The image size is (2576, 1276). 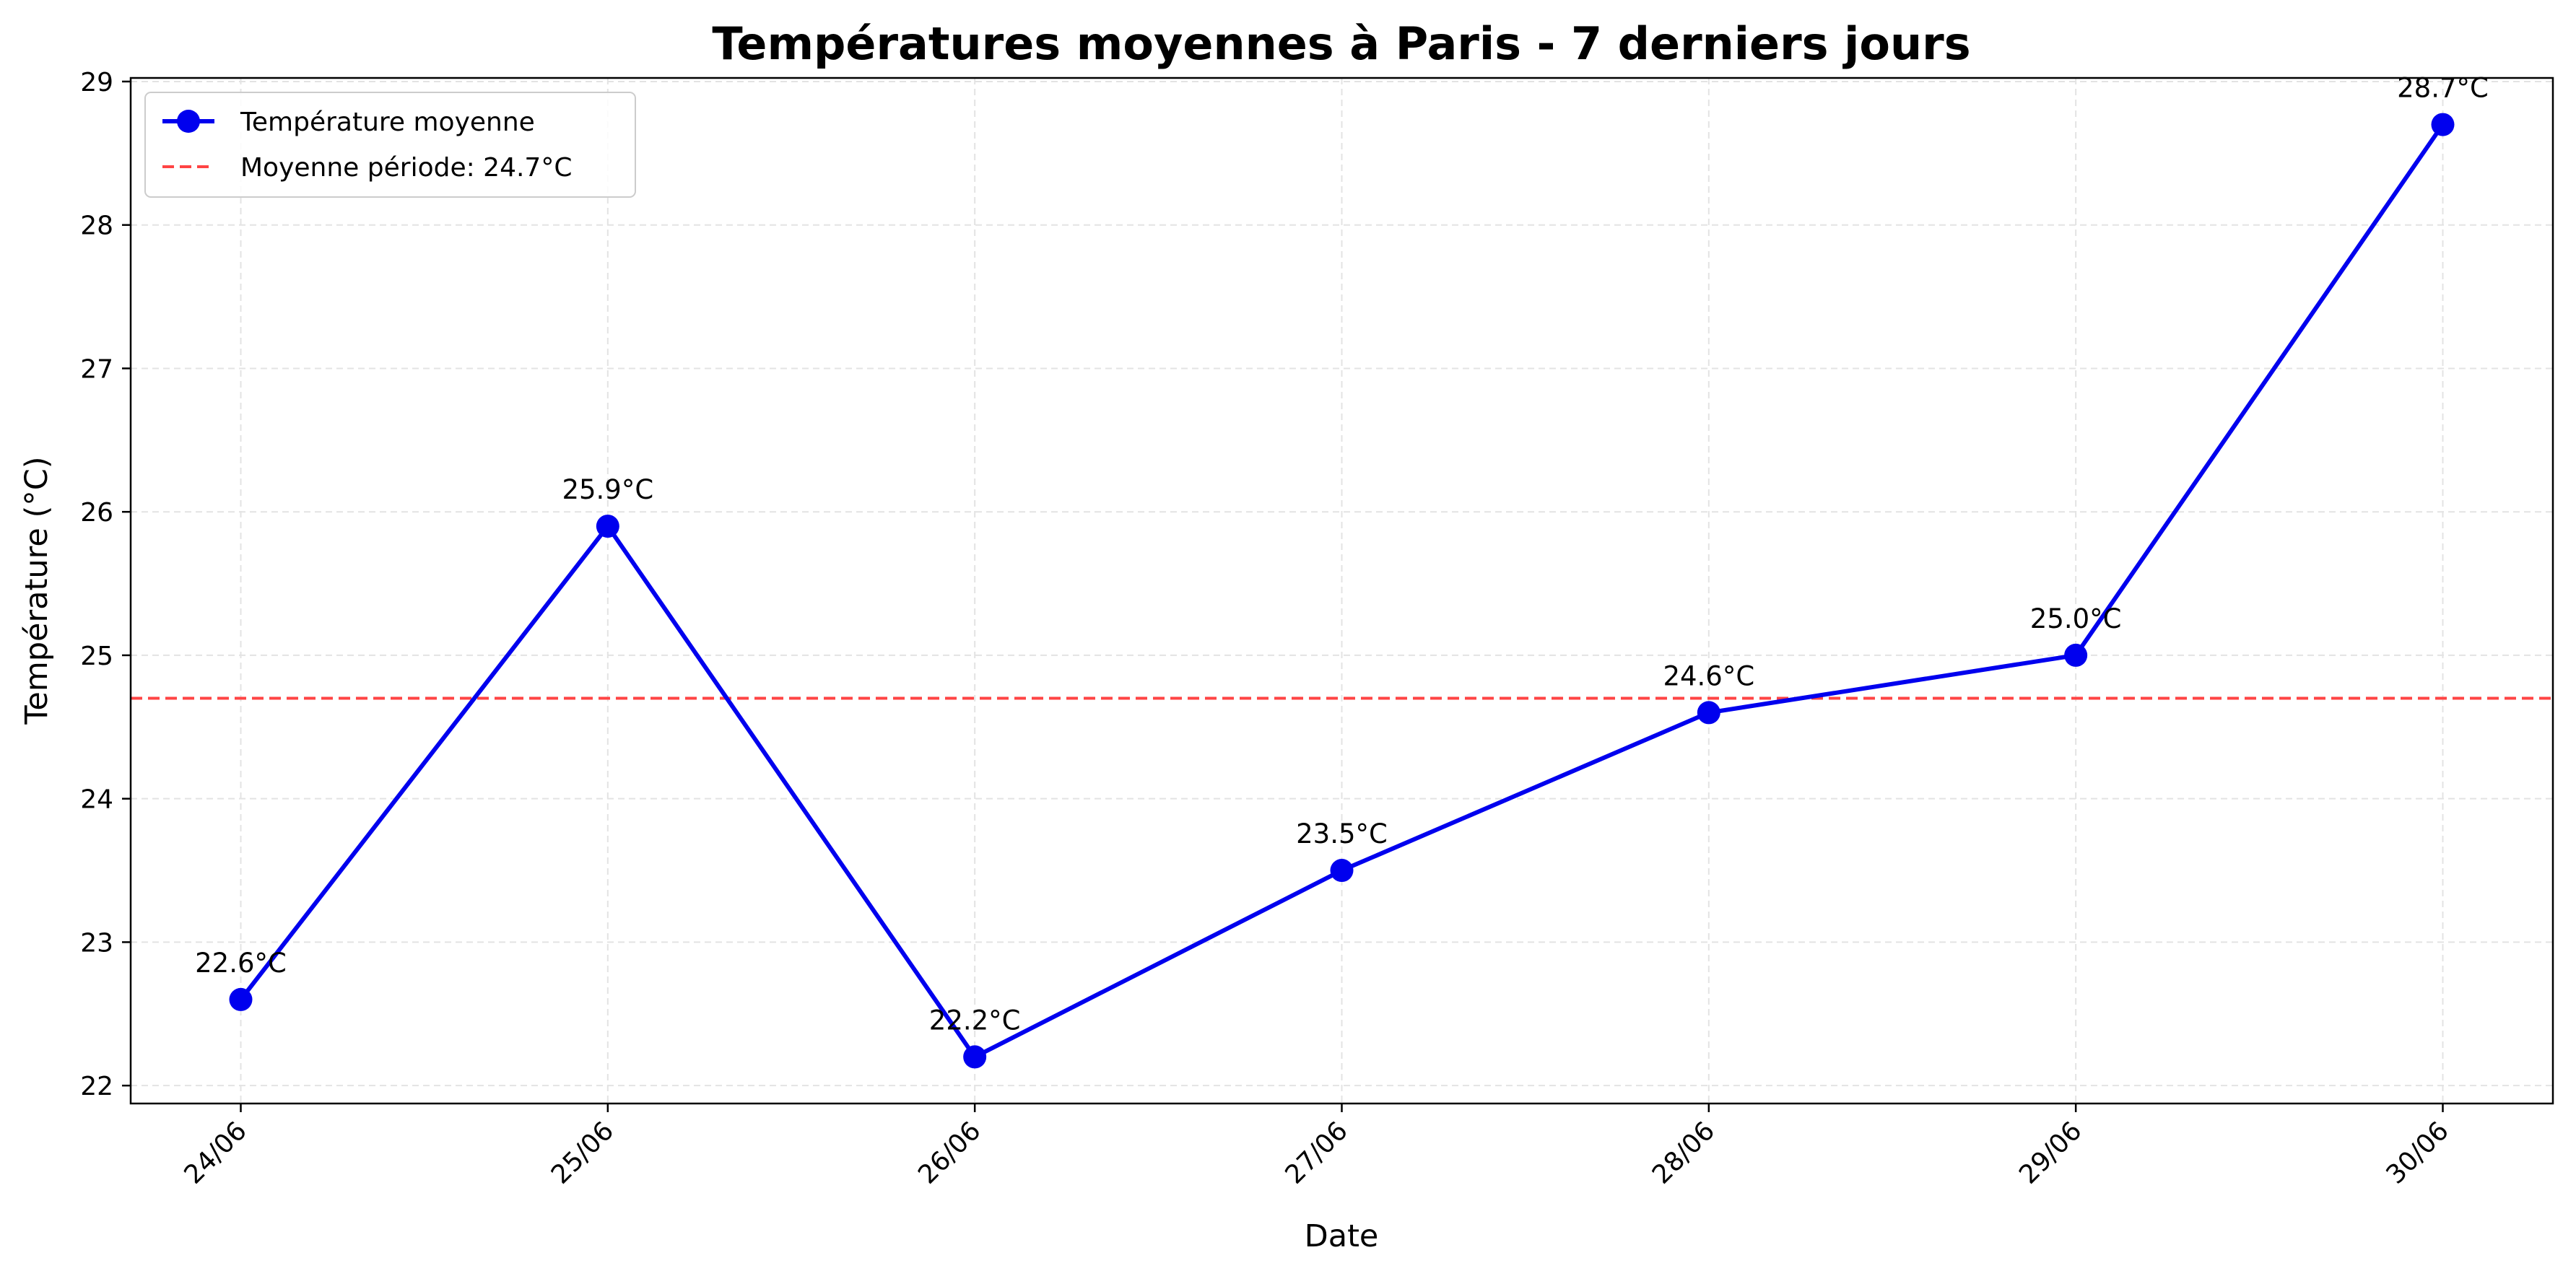 What do you see at coordinates (2076, 618) in the screenshot?
I see `data-label: 25.0°C` at bounding box center [2076, 618].